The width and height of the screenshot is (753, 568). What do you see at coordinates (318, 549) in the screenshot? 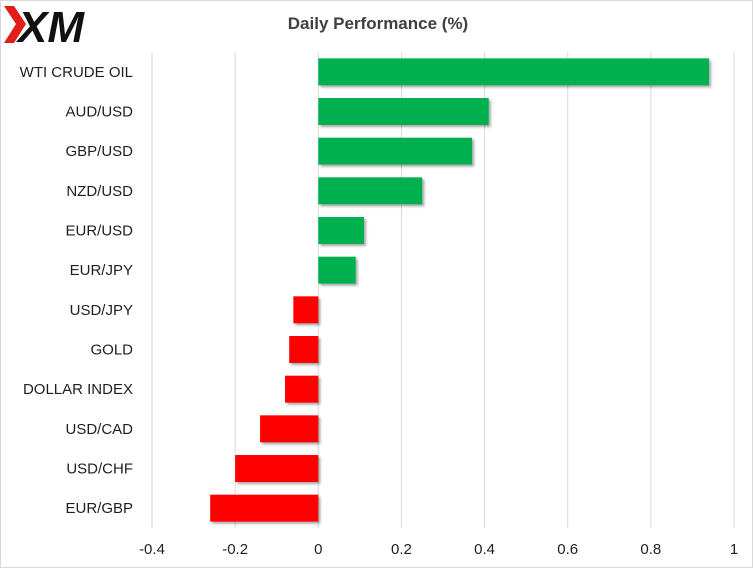
I see `x-tick-label: 0` at bounding box center [318, 549].